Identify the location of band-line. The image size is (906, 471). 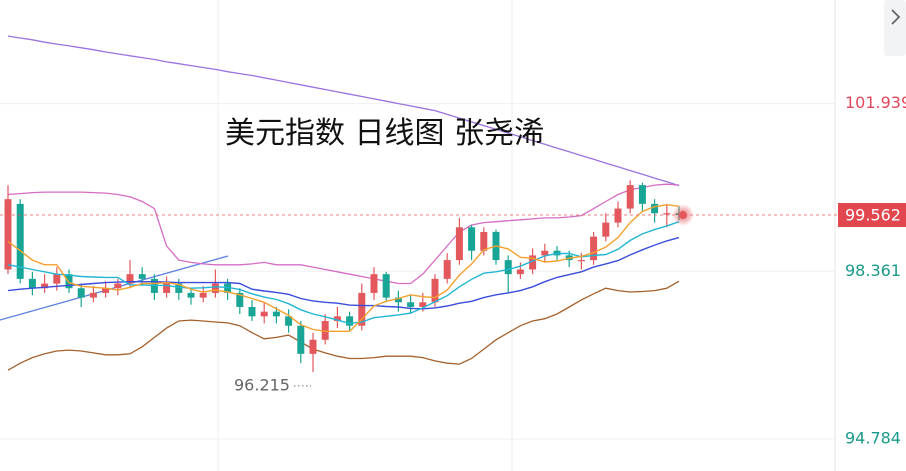
(343, 325).